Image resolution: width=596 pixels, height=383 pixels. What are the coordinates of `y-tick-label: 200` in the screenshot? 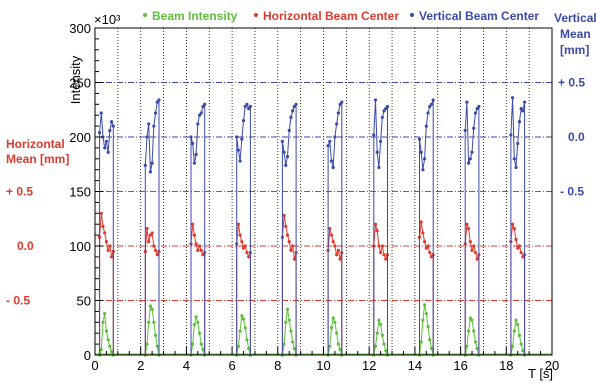 It's located at (80, 137).